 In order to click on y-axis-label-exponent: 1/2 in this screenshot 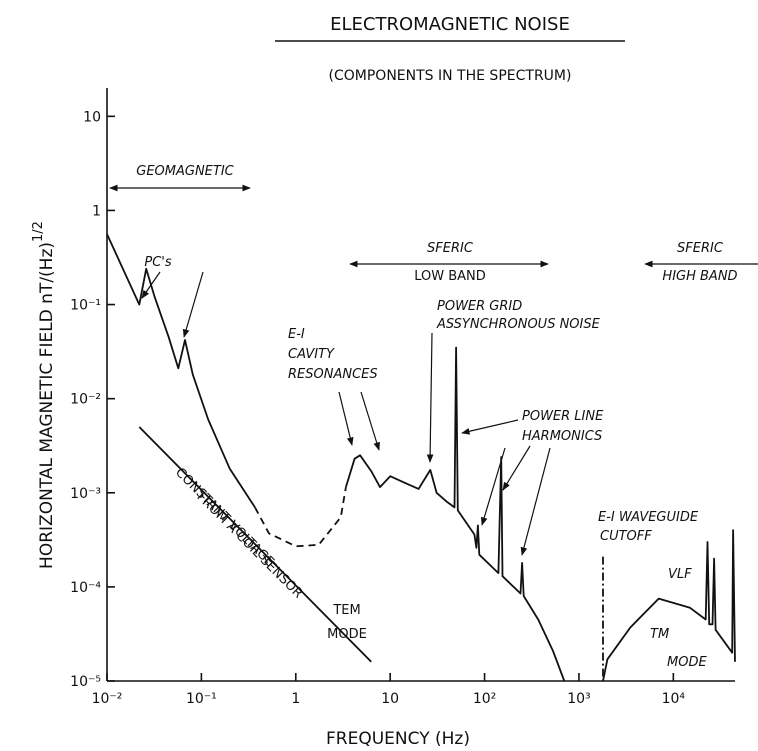, I will do `click(38, 231)`.